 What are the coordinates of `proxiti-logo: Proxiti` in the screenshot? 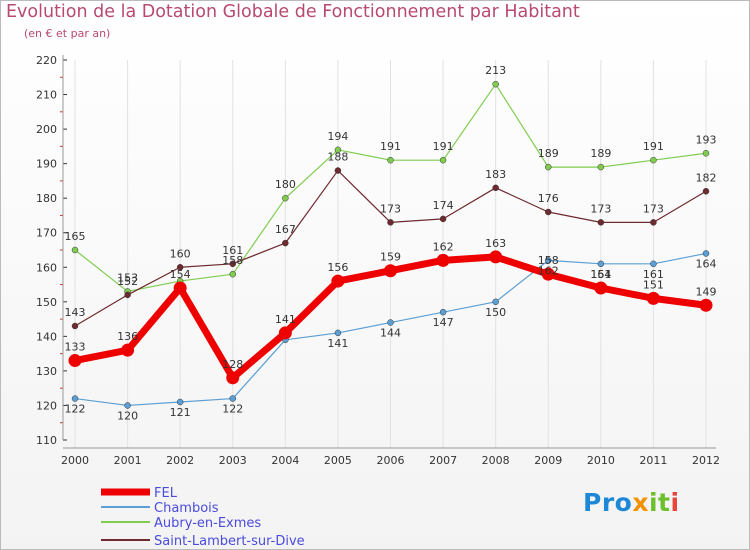 It's located at (631, 502).